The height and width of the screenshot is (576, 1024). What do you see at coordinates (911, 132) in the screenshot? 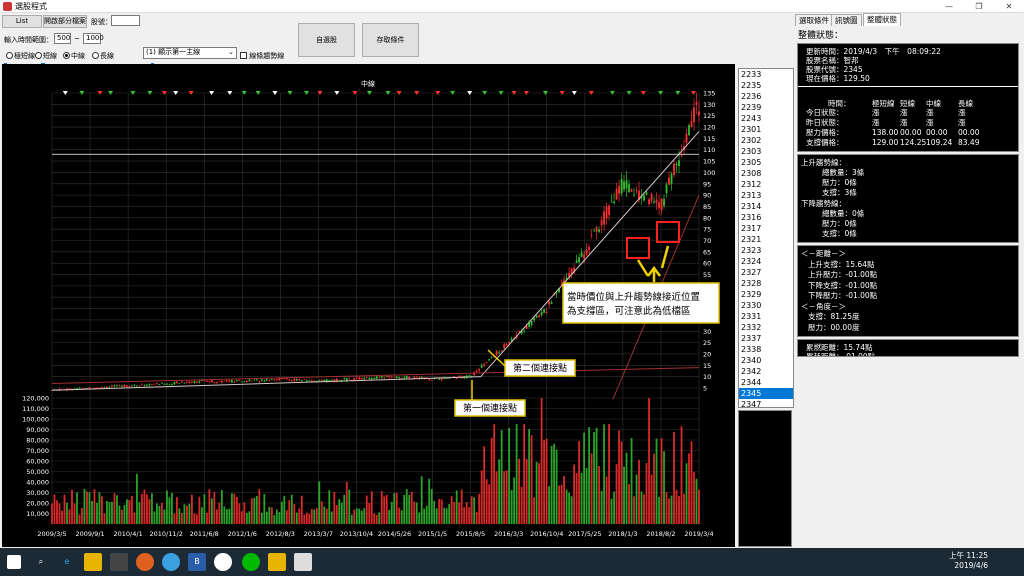
I see `trend-cell: 00.00` at bounding box center [911, 132].